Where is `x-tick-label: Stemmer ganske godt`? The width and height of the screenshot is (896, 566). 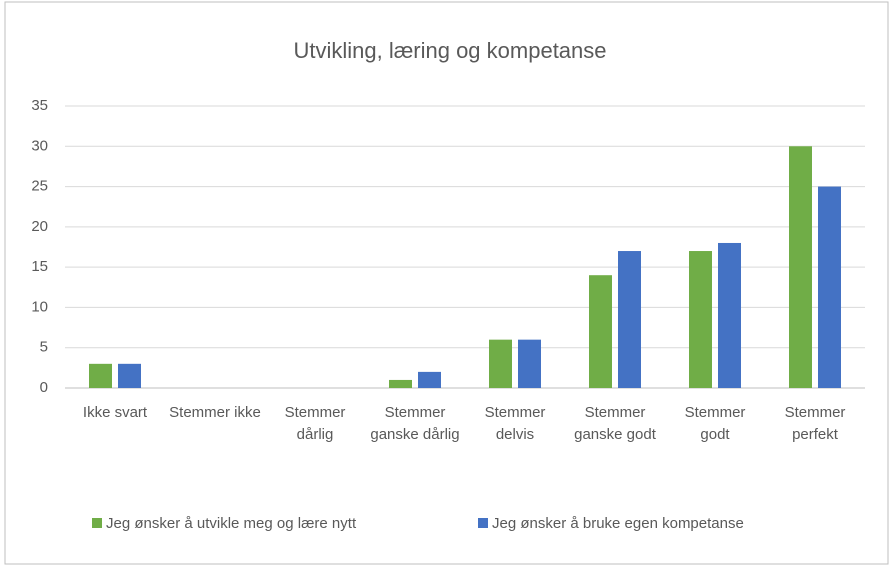
x-tick-label: Stemmer ganske godt is located at coordinates (615, 423).